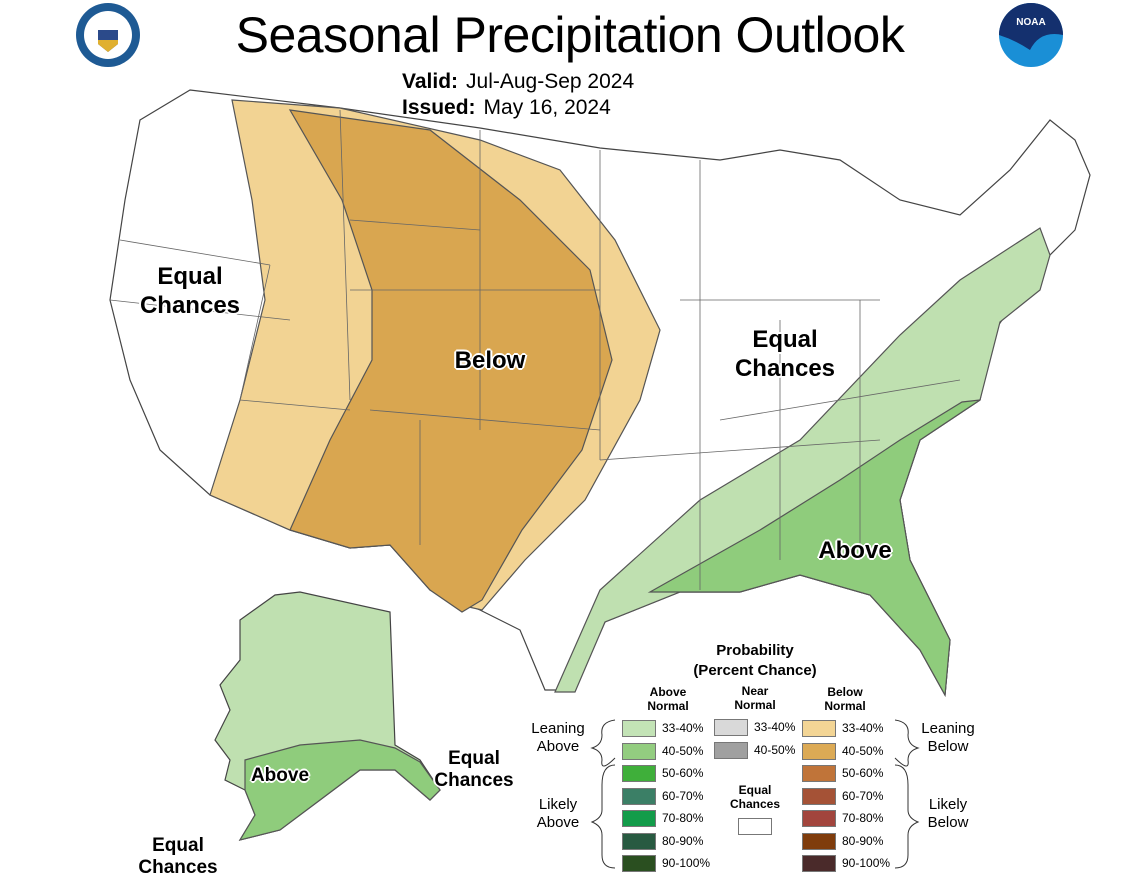 Image resolution: width=1140 pixels, height=880 pixels. Describe the element at coordinates (866, 863) in the screenshot. I see `legend-range-below-6: 90-100%` at that location.